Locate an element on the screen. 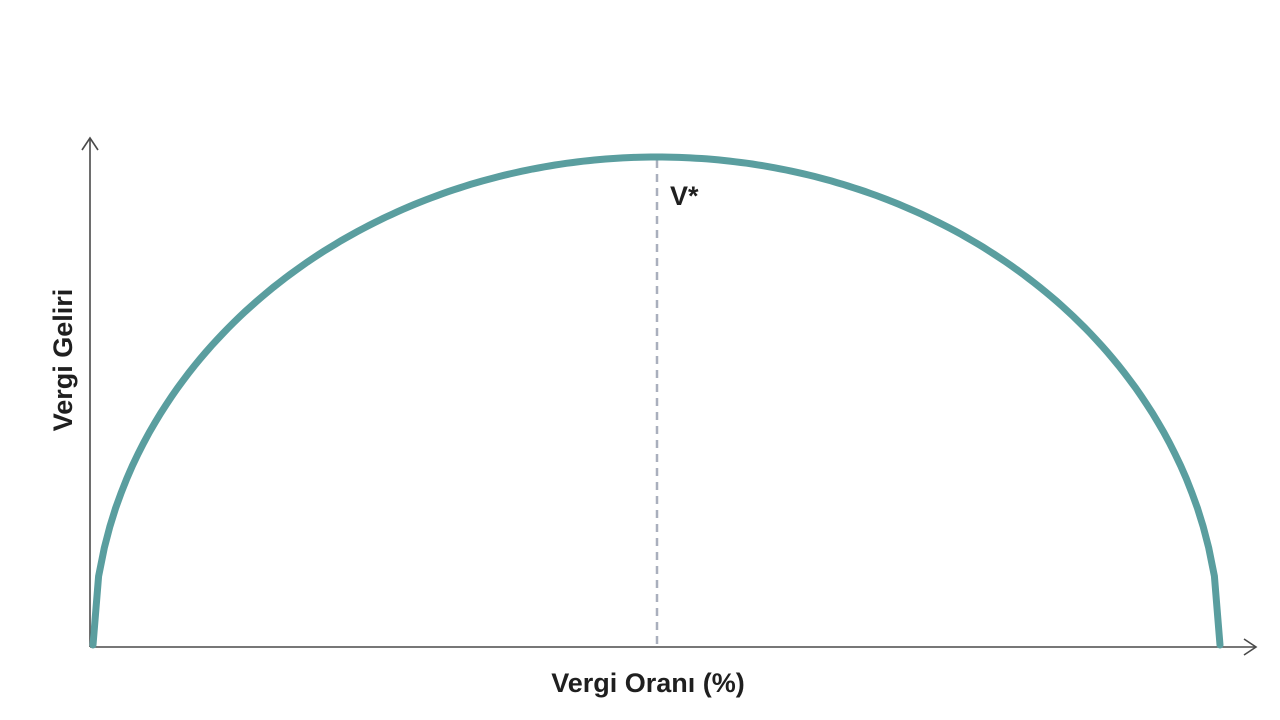  y-axis-arrowhead is located at coordinates (90, 143).